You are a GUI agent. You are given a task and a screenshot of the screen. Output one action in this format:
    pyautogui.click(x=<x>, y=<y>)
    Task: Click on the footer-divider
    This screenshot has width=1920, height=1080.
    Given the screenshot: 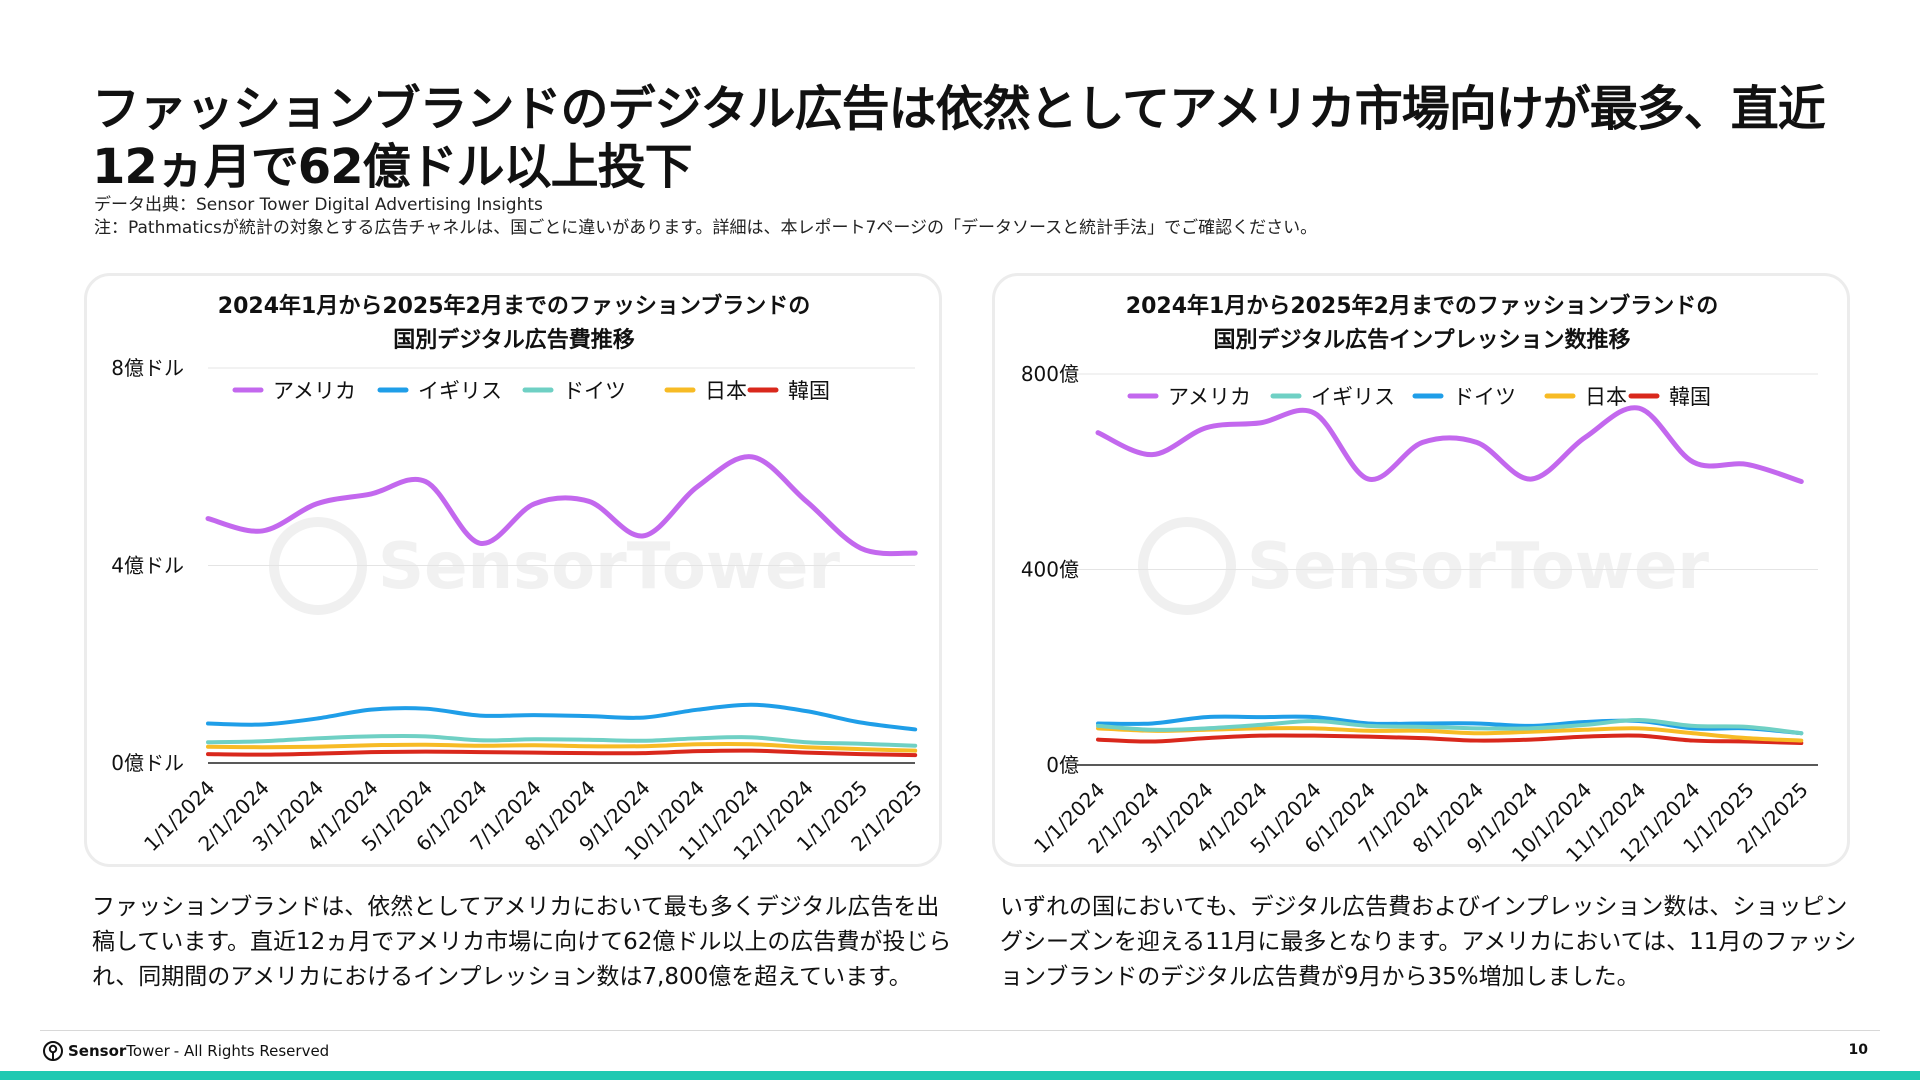 What is the action you would take?
    pyautogui.click(x=960, y=1030)
    